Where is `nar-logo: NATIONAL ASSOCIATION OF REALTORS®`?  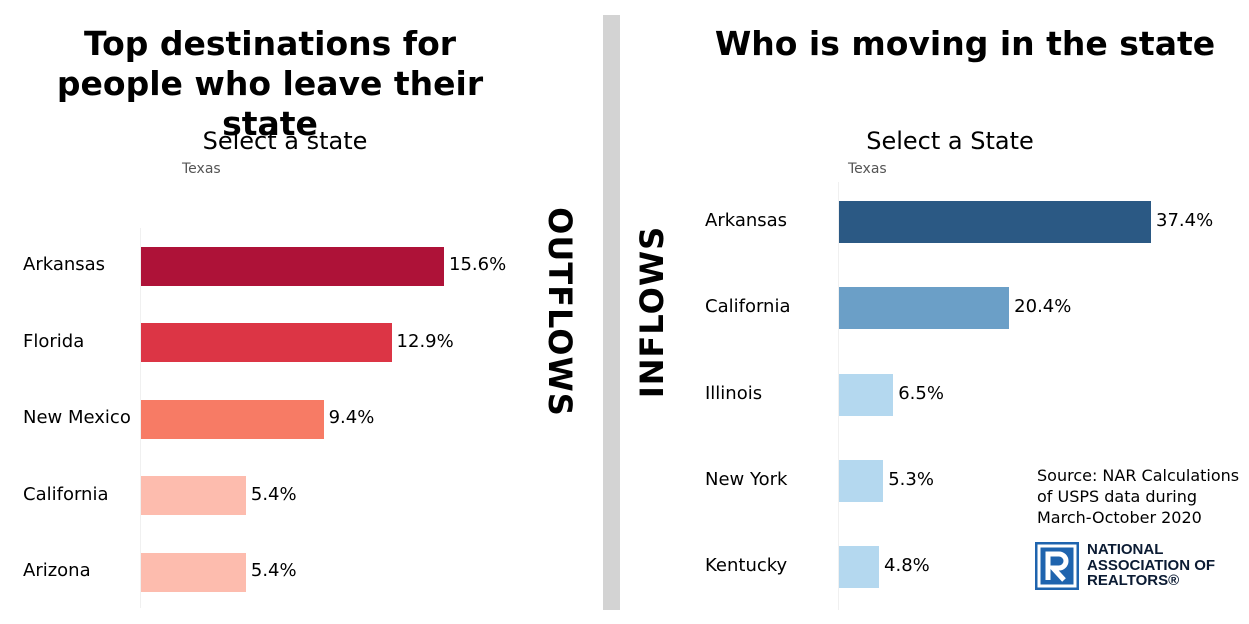
nar-logo: NATIONAL ASSOCIATION OF REALTORS® is located at coordinates (1140, 567).